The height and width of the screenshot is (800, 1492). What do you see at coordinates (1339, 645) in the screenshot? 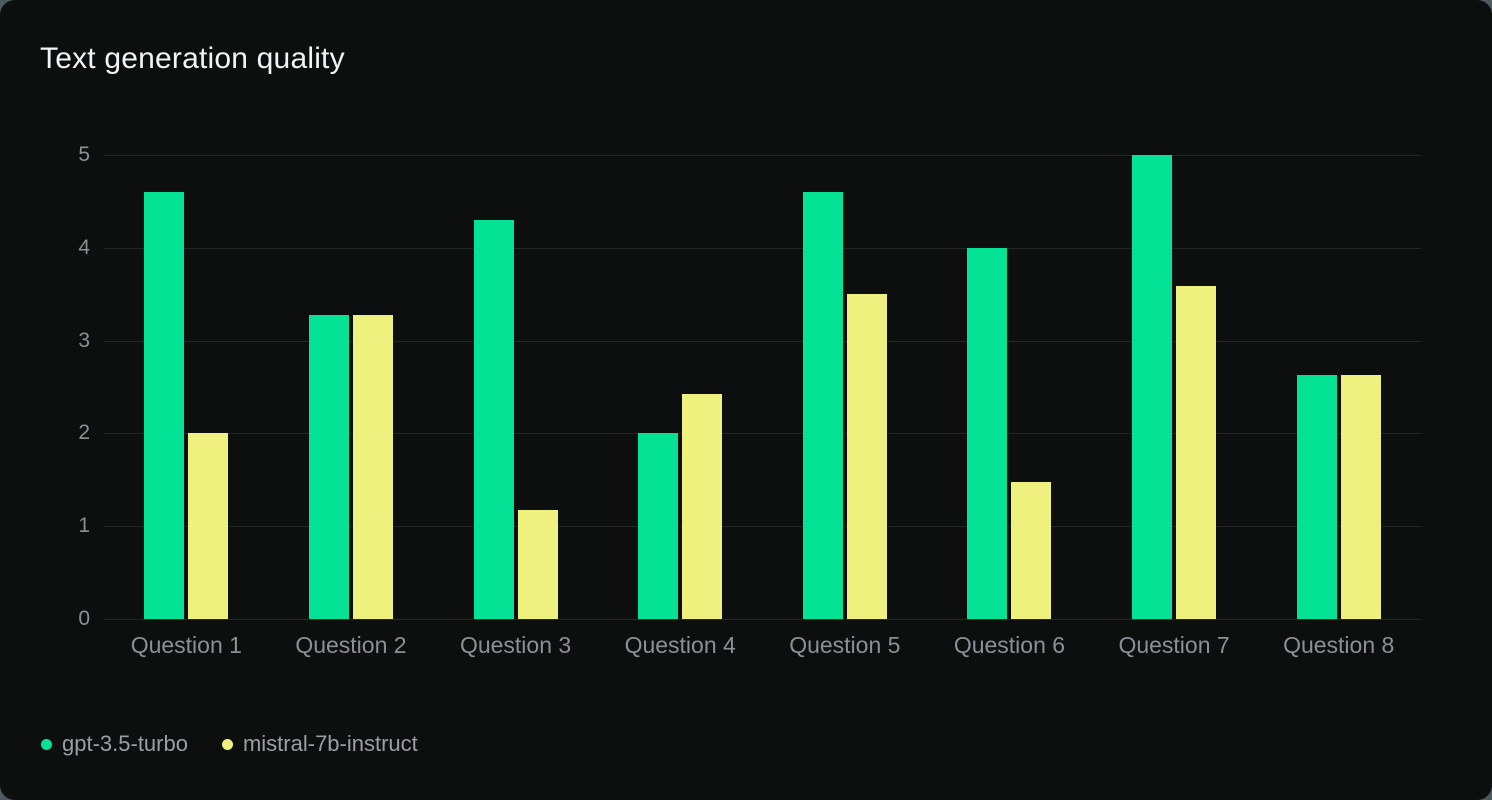
I see `x-axis-label-8: Question 8` at bounding box center [1339, 645].